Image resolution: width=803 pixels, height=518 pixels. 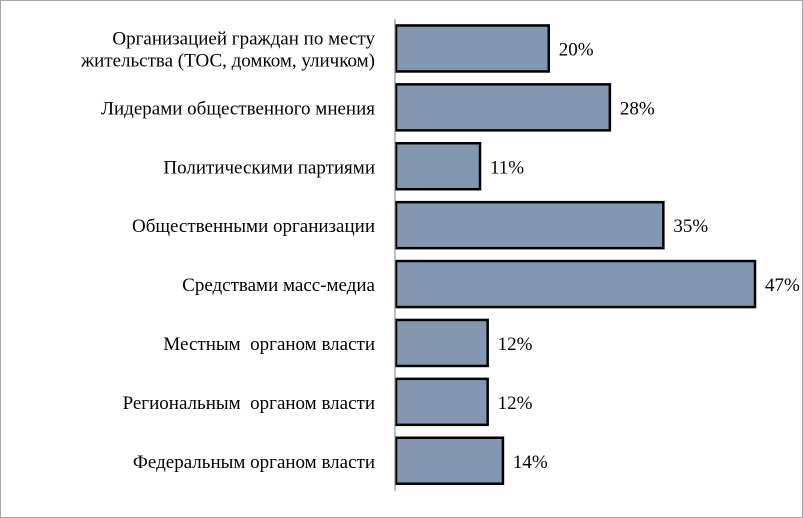 What do you see at coordinates (243, 38) in the screenshot?
I see `category-label: Организацией граждан по месту` at bounding box center [243, 38].